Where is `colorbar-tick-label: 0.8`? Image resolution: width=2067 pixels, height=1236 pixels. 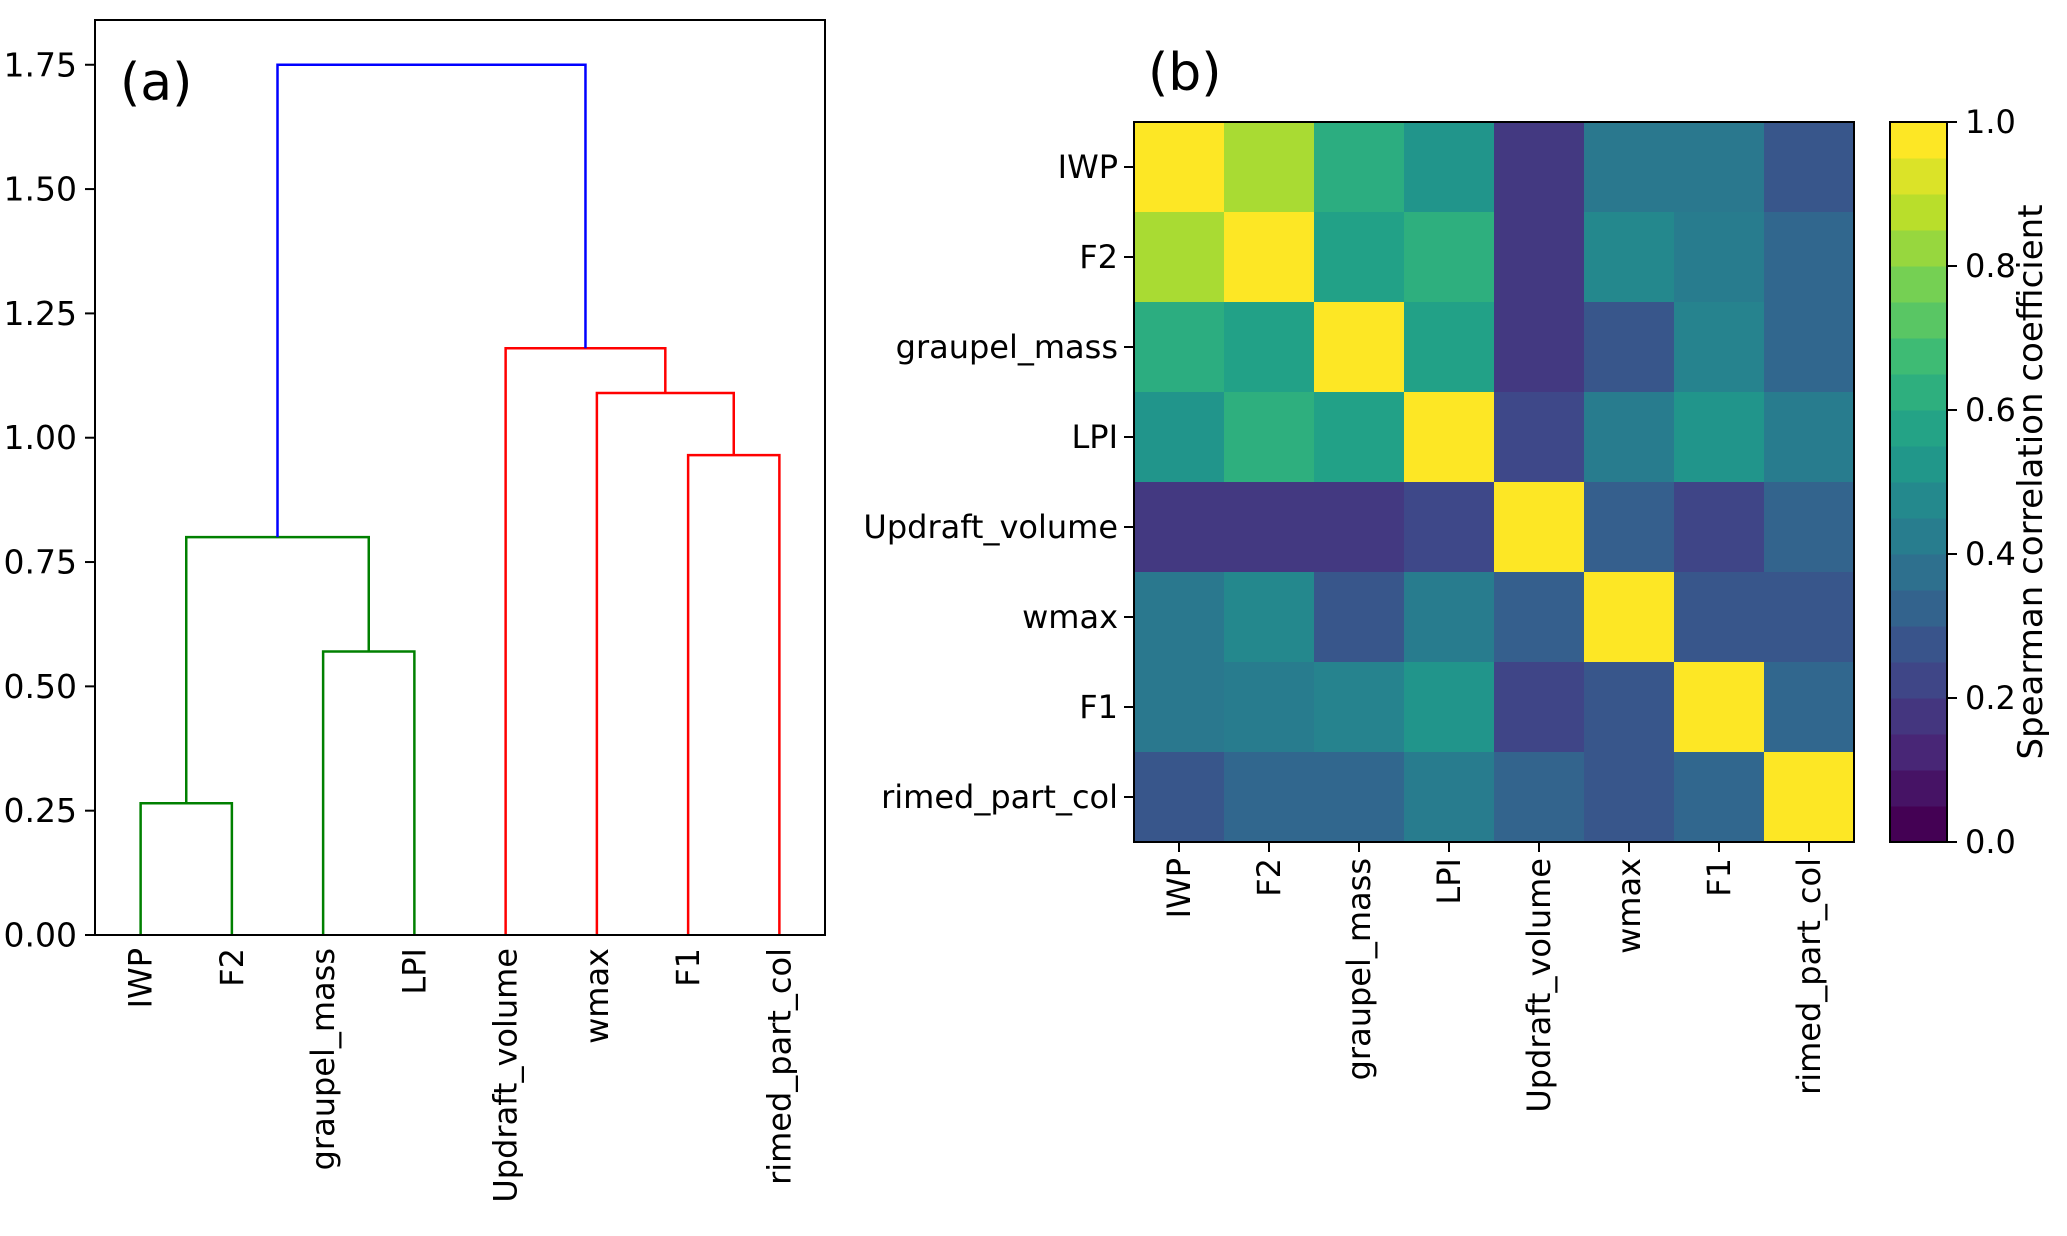
colorbar-tick-label: 0.8 is located at coordinates (1990, 266).